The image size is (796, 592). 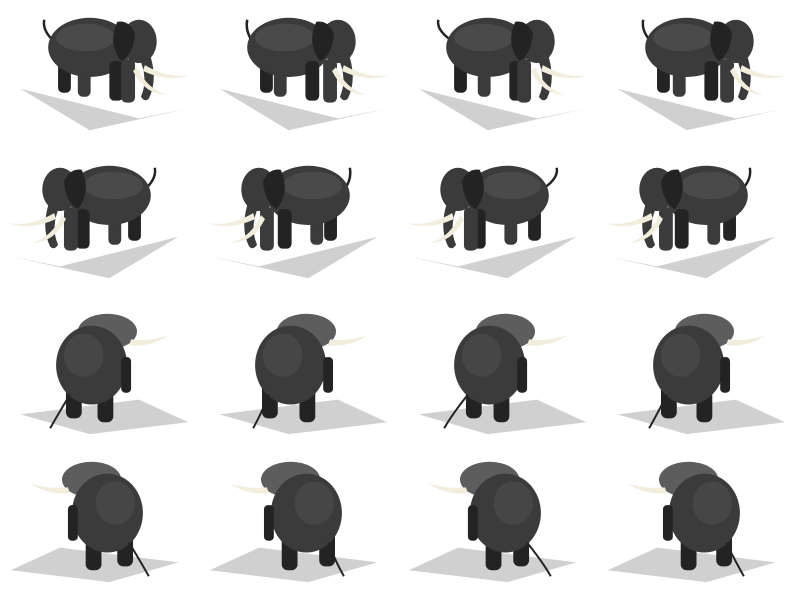 I want to click on elephant-sprite-row2-frame2, so click(x=292, y=222).